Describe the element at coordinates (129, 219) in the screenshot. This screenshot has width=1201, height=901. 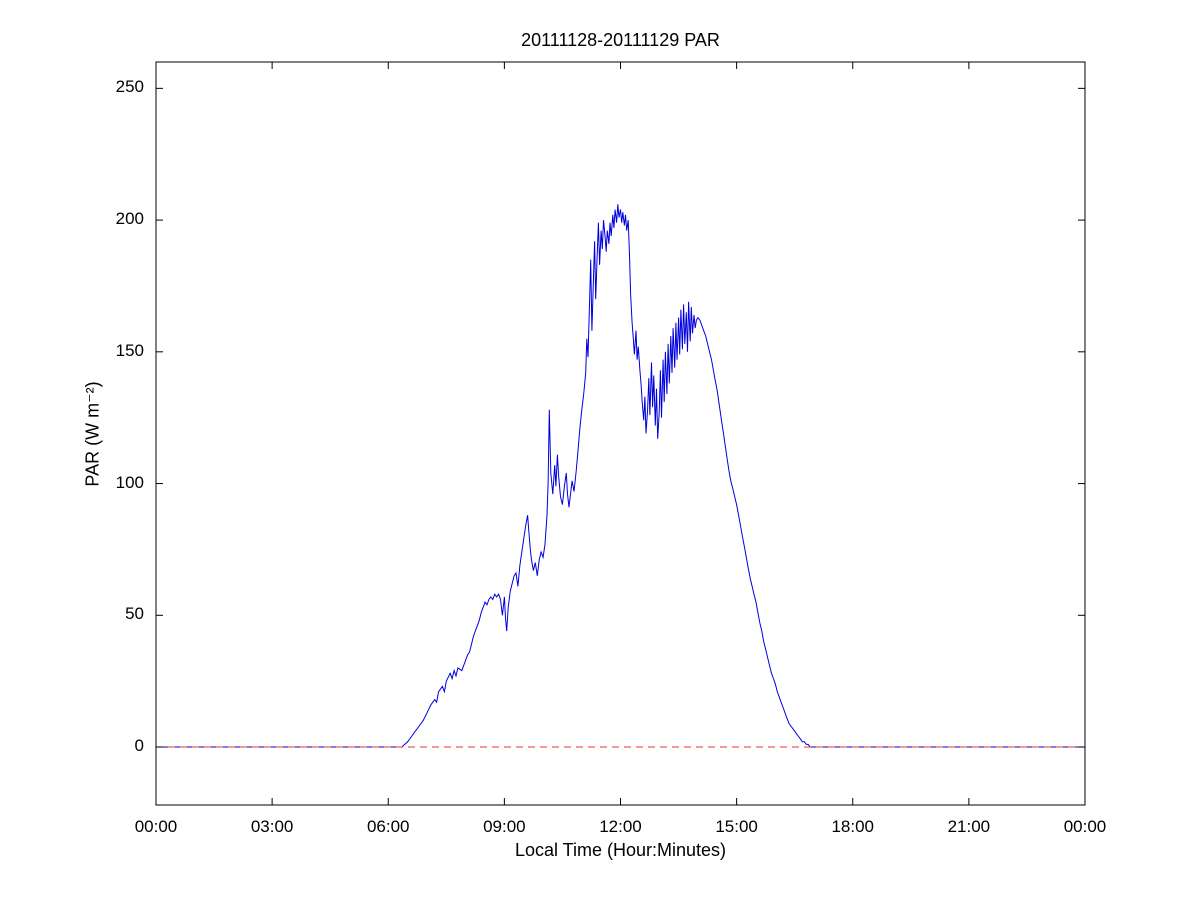
I see `y-tick-label: 200` at that location.